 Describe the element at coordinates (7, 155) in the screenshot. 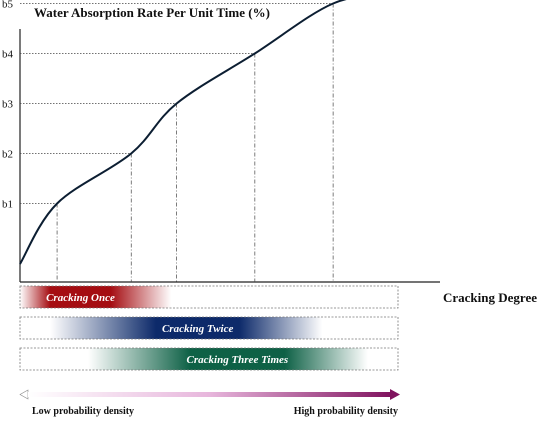

I see `y-tick-label-2: b2` at that location.